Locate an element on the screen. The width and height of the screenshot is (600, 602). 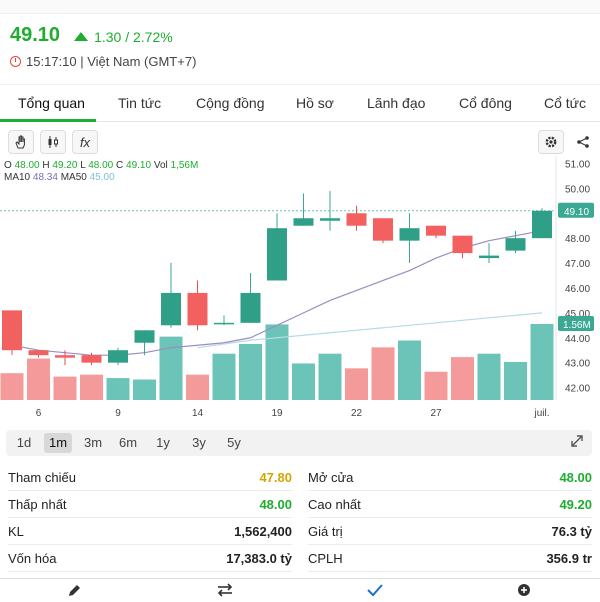
timestamp: 15:17:10 | Việt Nam (GMT+7) is located at coordinates (111, 61).